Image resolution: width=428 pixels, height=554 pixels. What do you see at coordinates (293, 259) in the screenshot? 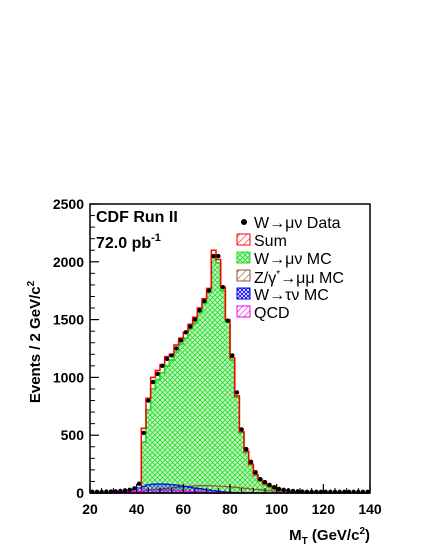
I see `svg-text: W→μν MC` at bounding box center [293, 259].